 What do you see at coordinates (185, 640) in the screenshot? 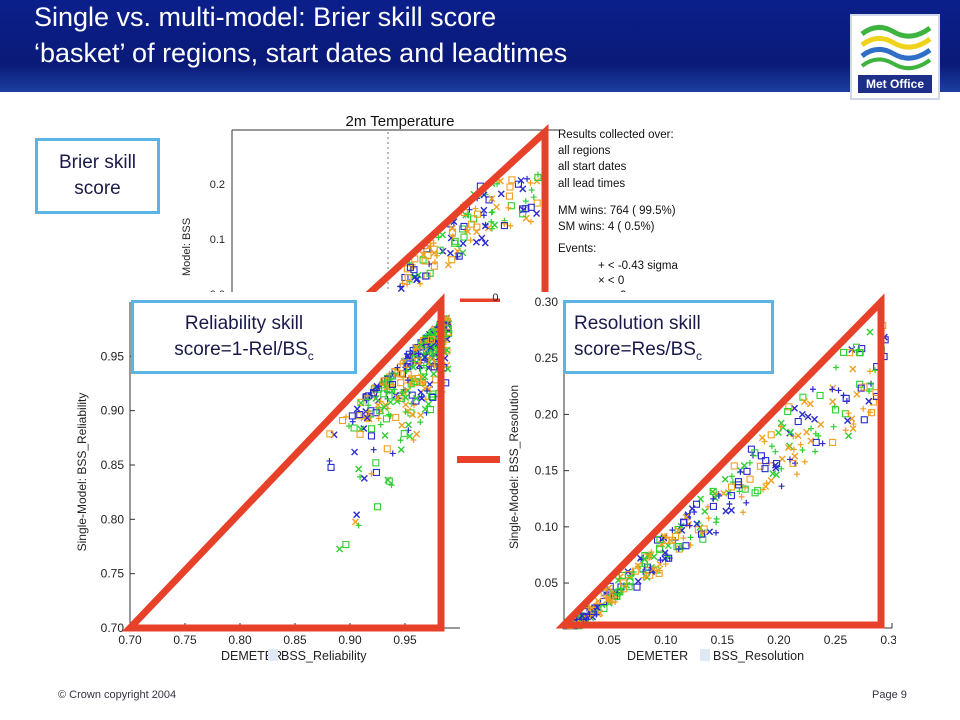
I see `x-tick-label: 0.75` at bounding box center [185, 640].